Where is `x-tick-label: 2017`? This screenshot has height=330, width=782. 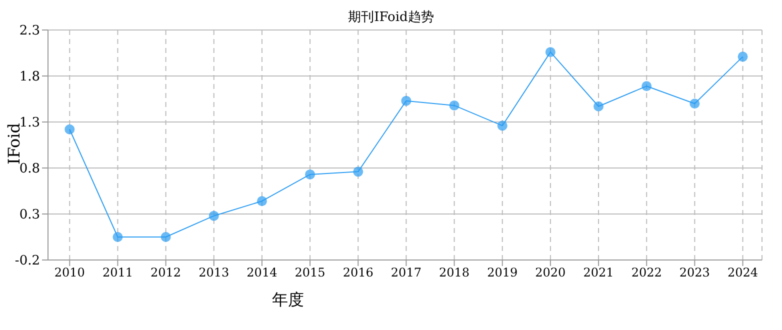
x-tick-label: 2017 is located at coordinates (406, 273).